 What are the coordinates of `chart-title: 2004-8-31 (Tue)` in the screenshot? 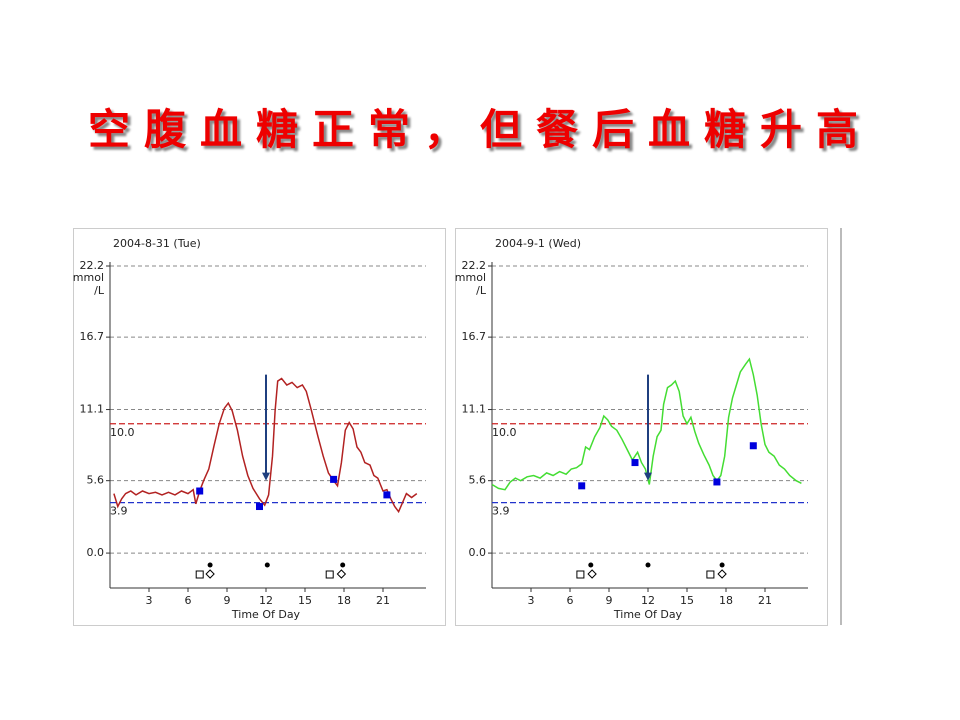 It's located at (157, 243).